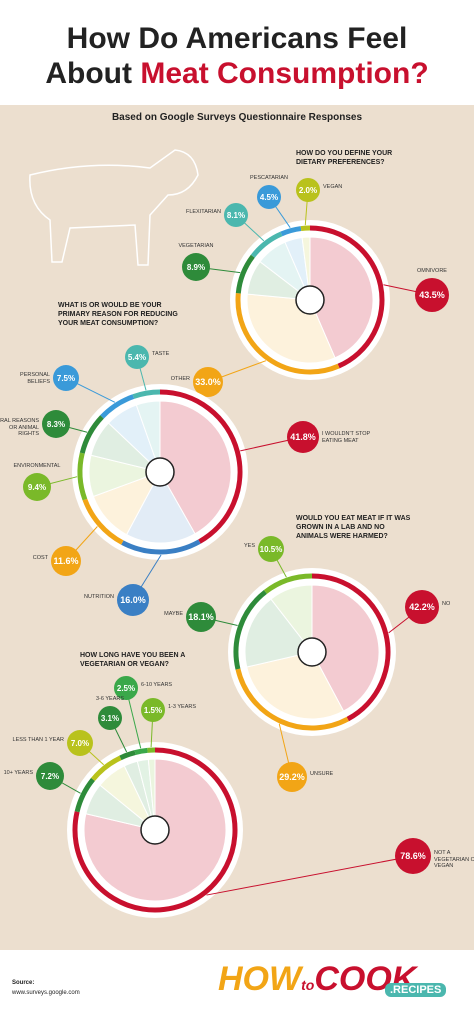 The image size is (474, 1031). I want to click on category-label: UNSURE, so click(322, 774).